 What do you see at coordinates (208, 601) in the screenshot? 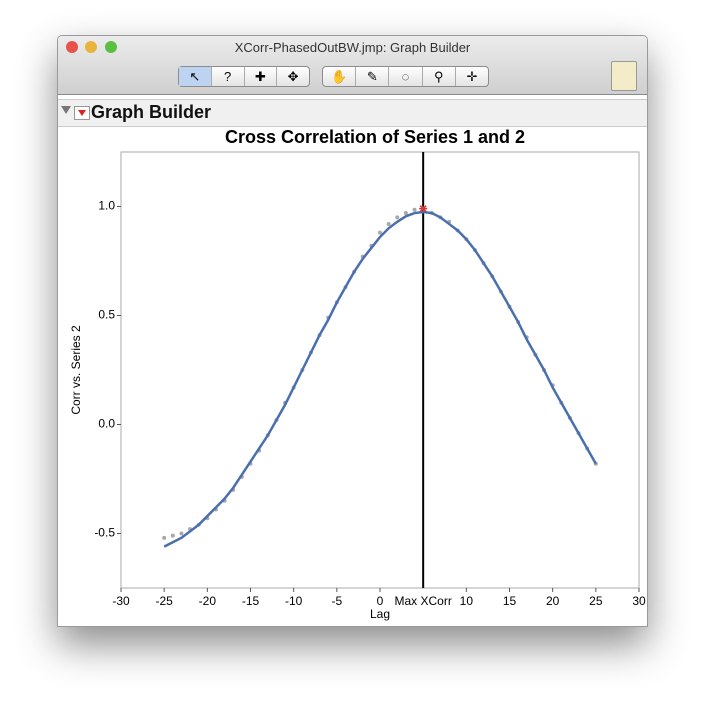
I see `x-tick-label: -20` at bounding box center [208, 601].